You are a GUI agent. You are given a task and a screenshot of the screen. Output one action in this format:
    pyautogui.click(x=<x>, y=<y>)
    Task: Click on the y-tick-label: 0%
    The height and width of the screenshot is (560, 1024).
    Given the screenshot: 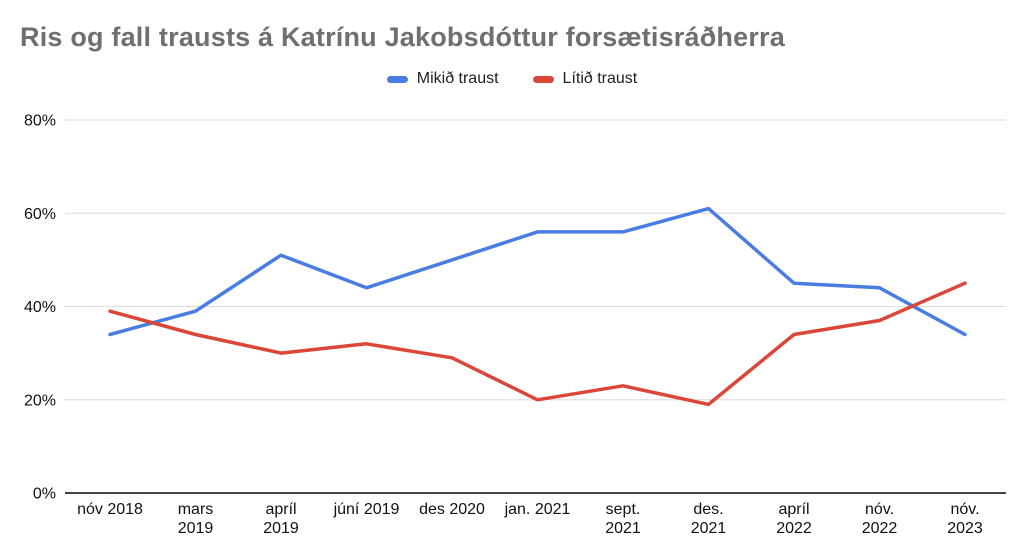 What is the action you would take?
    pyautogui.click(x=44, y=494)
    